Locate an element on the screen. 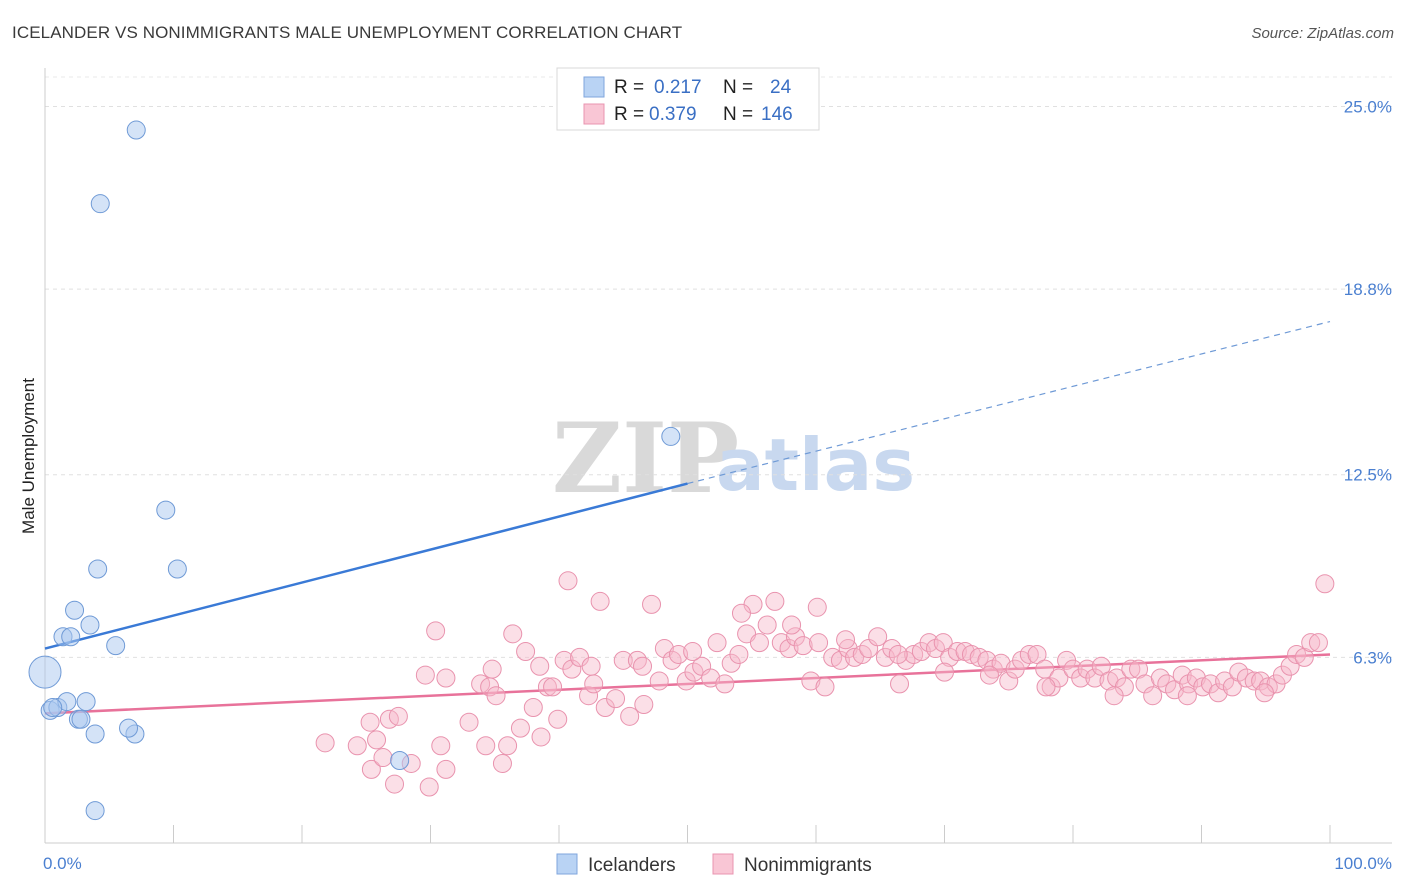 This screenshot has height=892, width=1406. legend-swatch-icelanders is located at coordinates (594, 87).